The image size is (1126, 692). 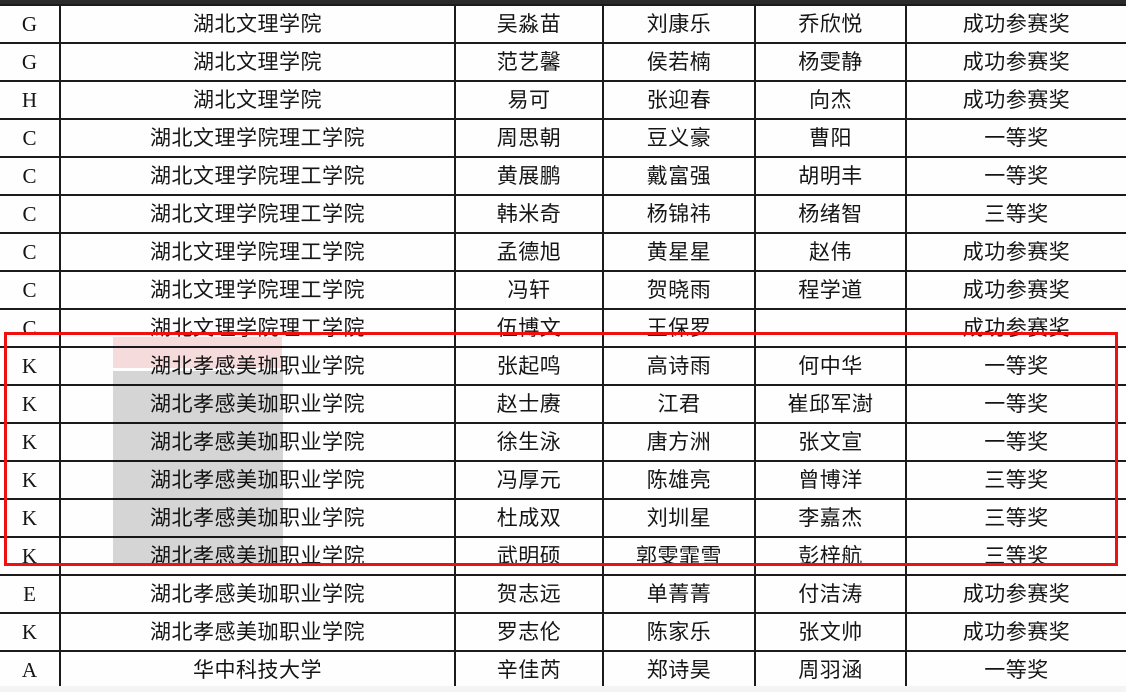 I want to click on table-row: C 湖北文理学院理工学院 孟德旭 黄星星 赵伟 成功参赛奖, so click(x=563, y=252).